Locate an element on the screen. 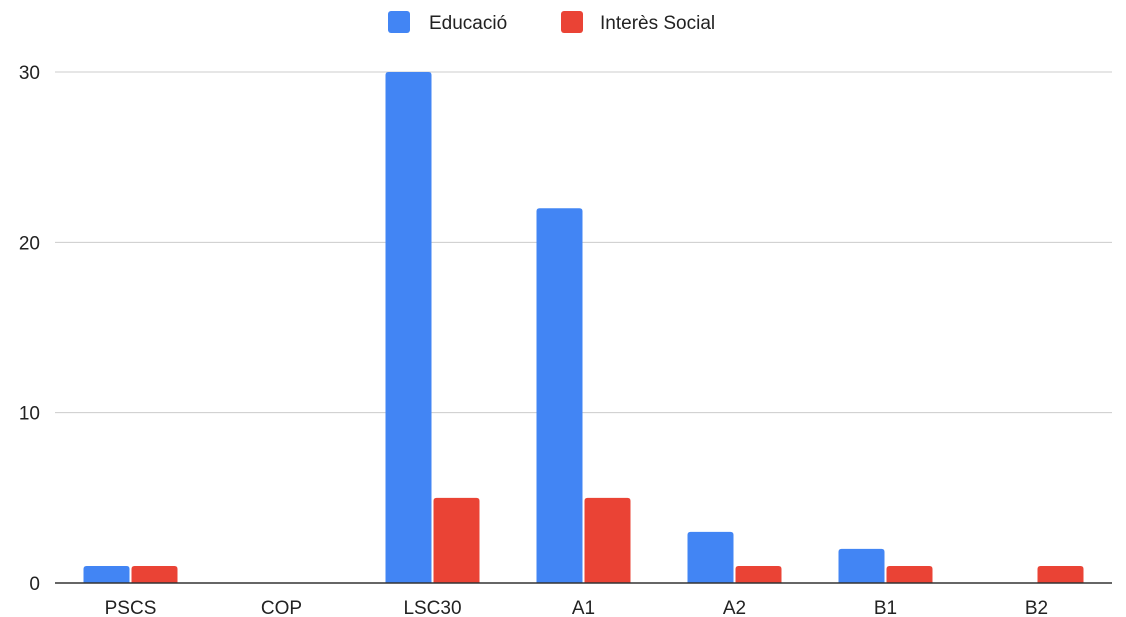 The image size is (1126, 617). legend-label-interes-social: Interès Social is located at coordinates (657, 23).